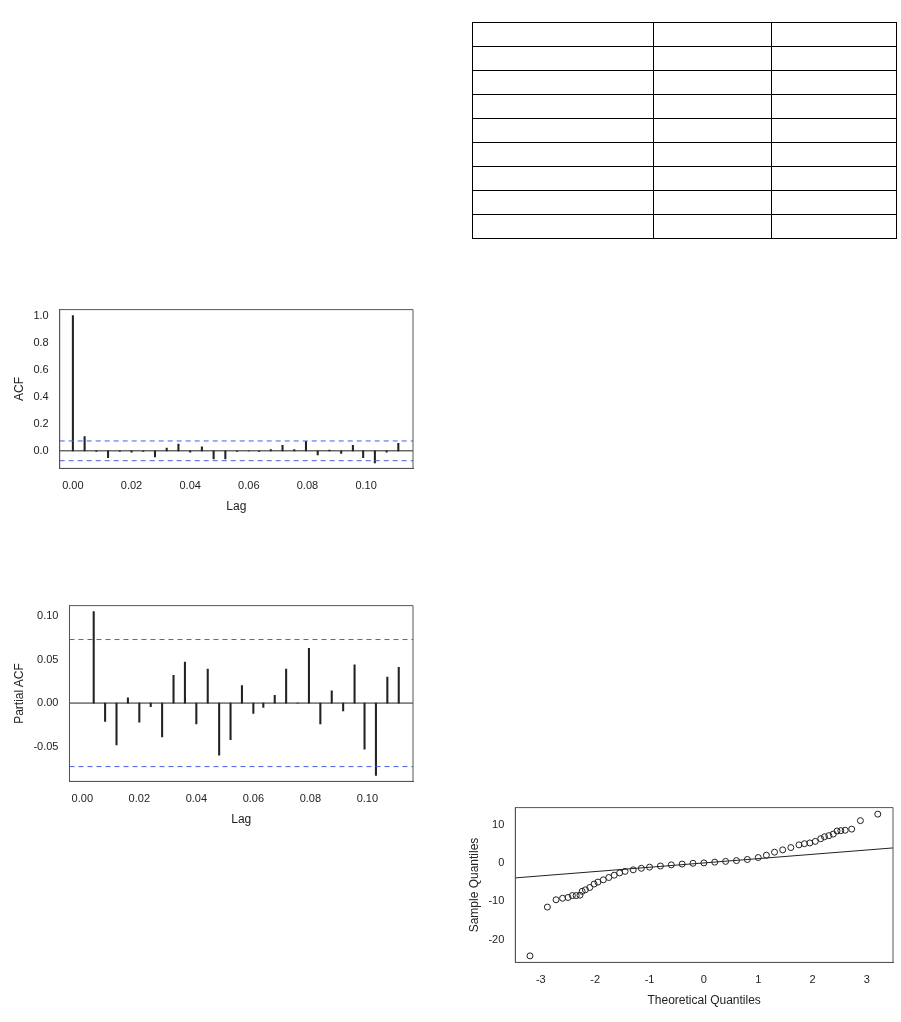  I want to click on y-tick-label: 0, so click(501, 861).